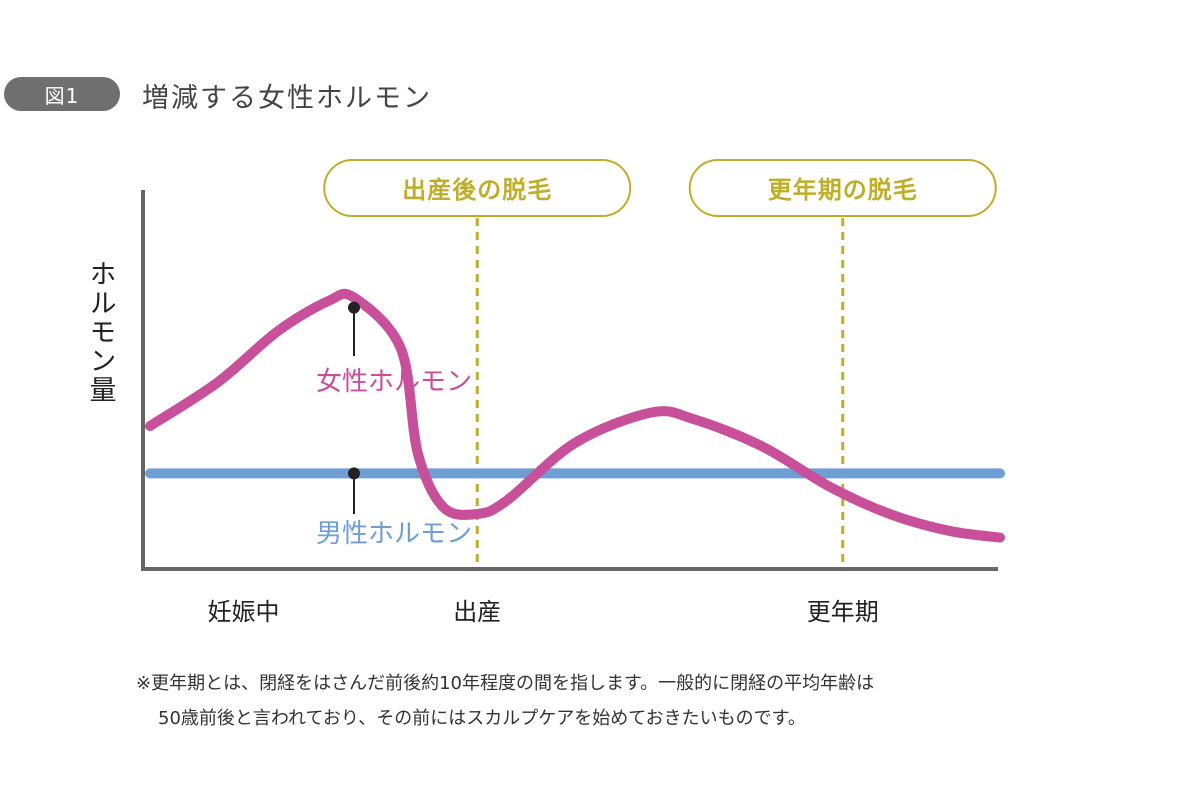 The height and width of the screenshot is (800, 1200). Describe the element at coordinates (100, 332) in the screenshot. I see `y-axis-label: ホルモン量` at that location.